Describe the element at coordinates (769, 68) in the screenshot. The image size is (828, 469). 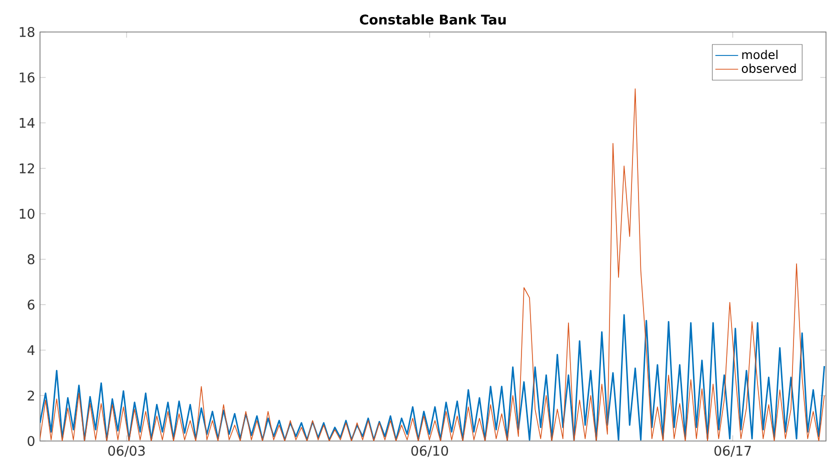
I see `legend-label: observed` at that location.